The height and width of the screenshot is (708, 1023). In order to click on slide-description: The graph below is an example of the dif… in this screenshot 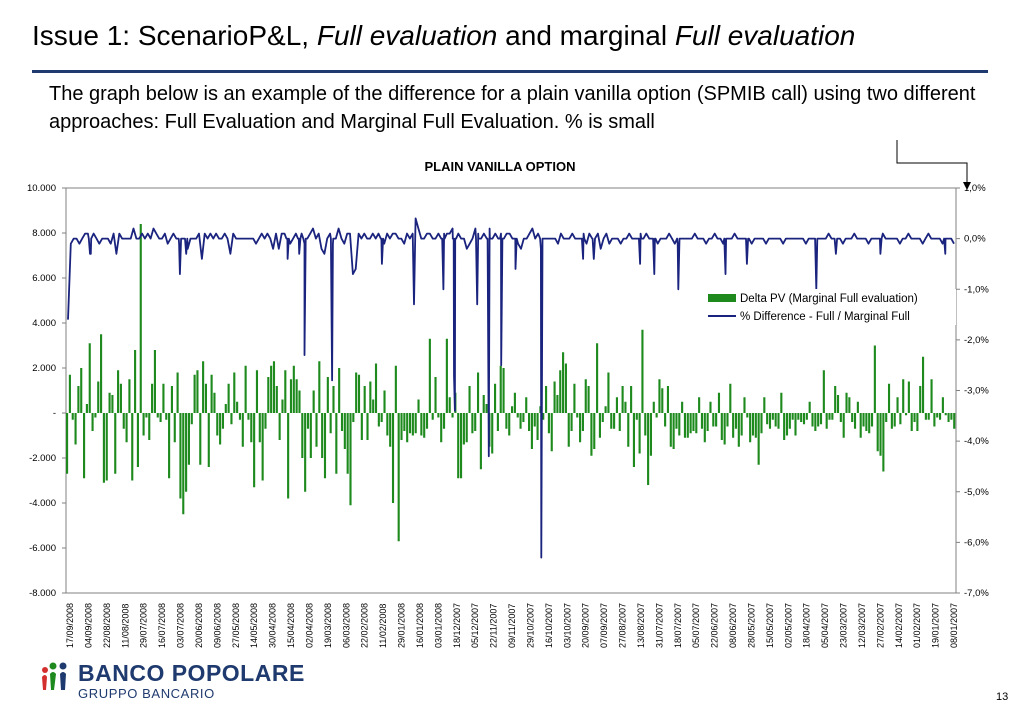, I will do `click(512, 108)`.